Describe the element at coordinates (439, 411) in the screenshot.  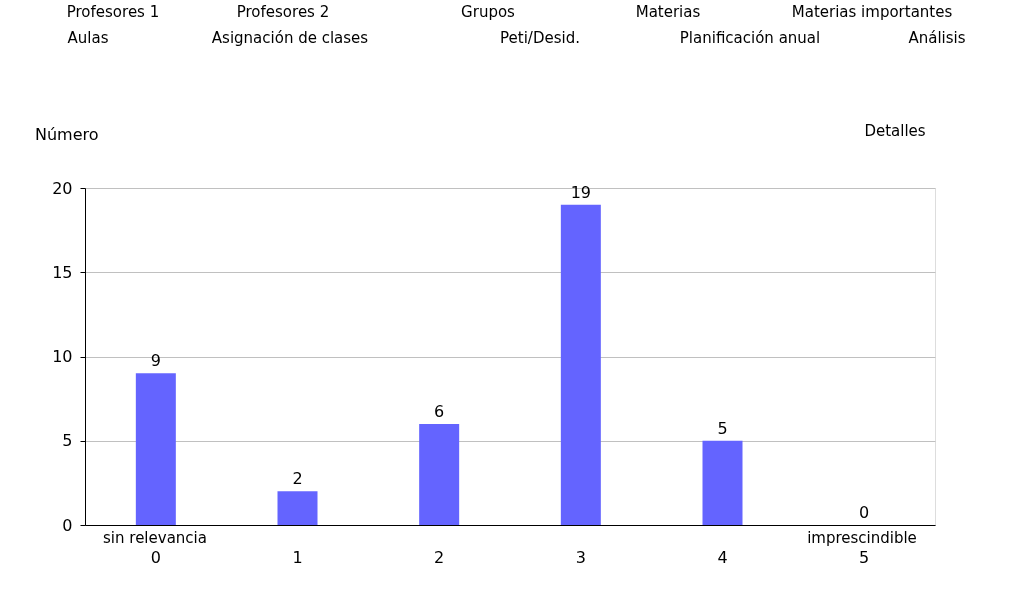
I see `data-label: 6` at that location.